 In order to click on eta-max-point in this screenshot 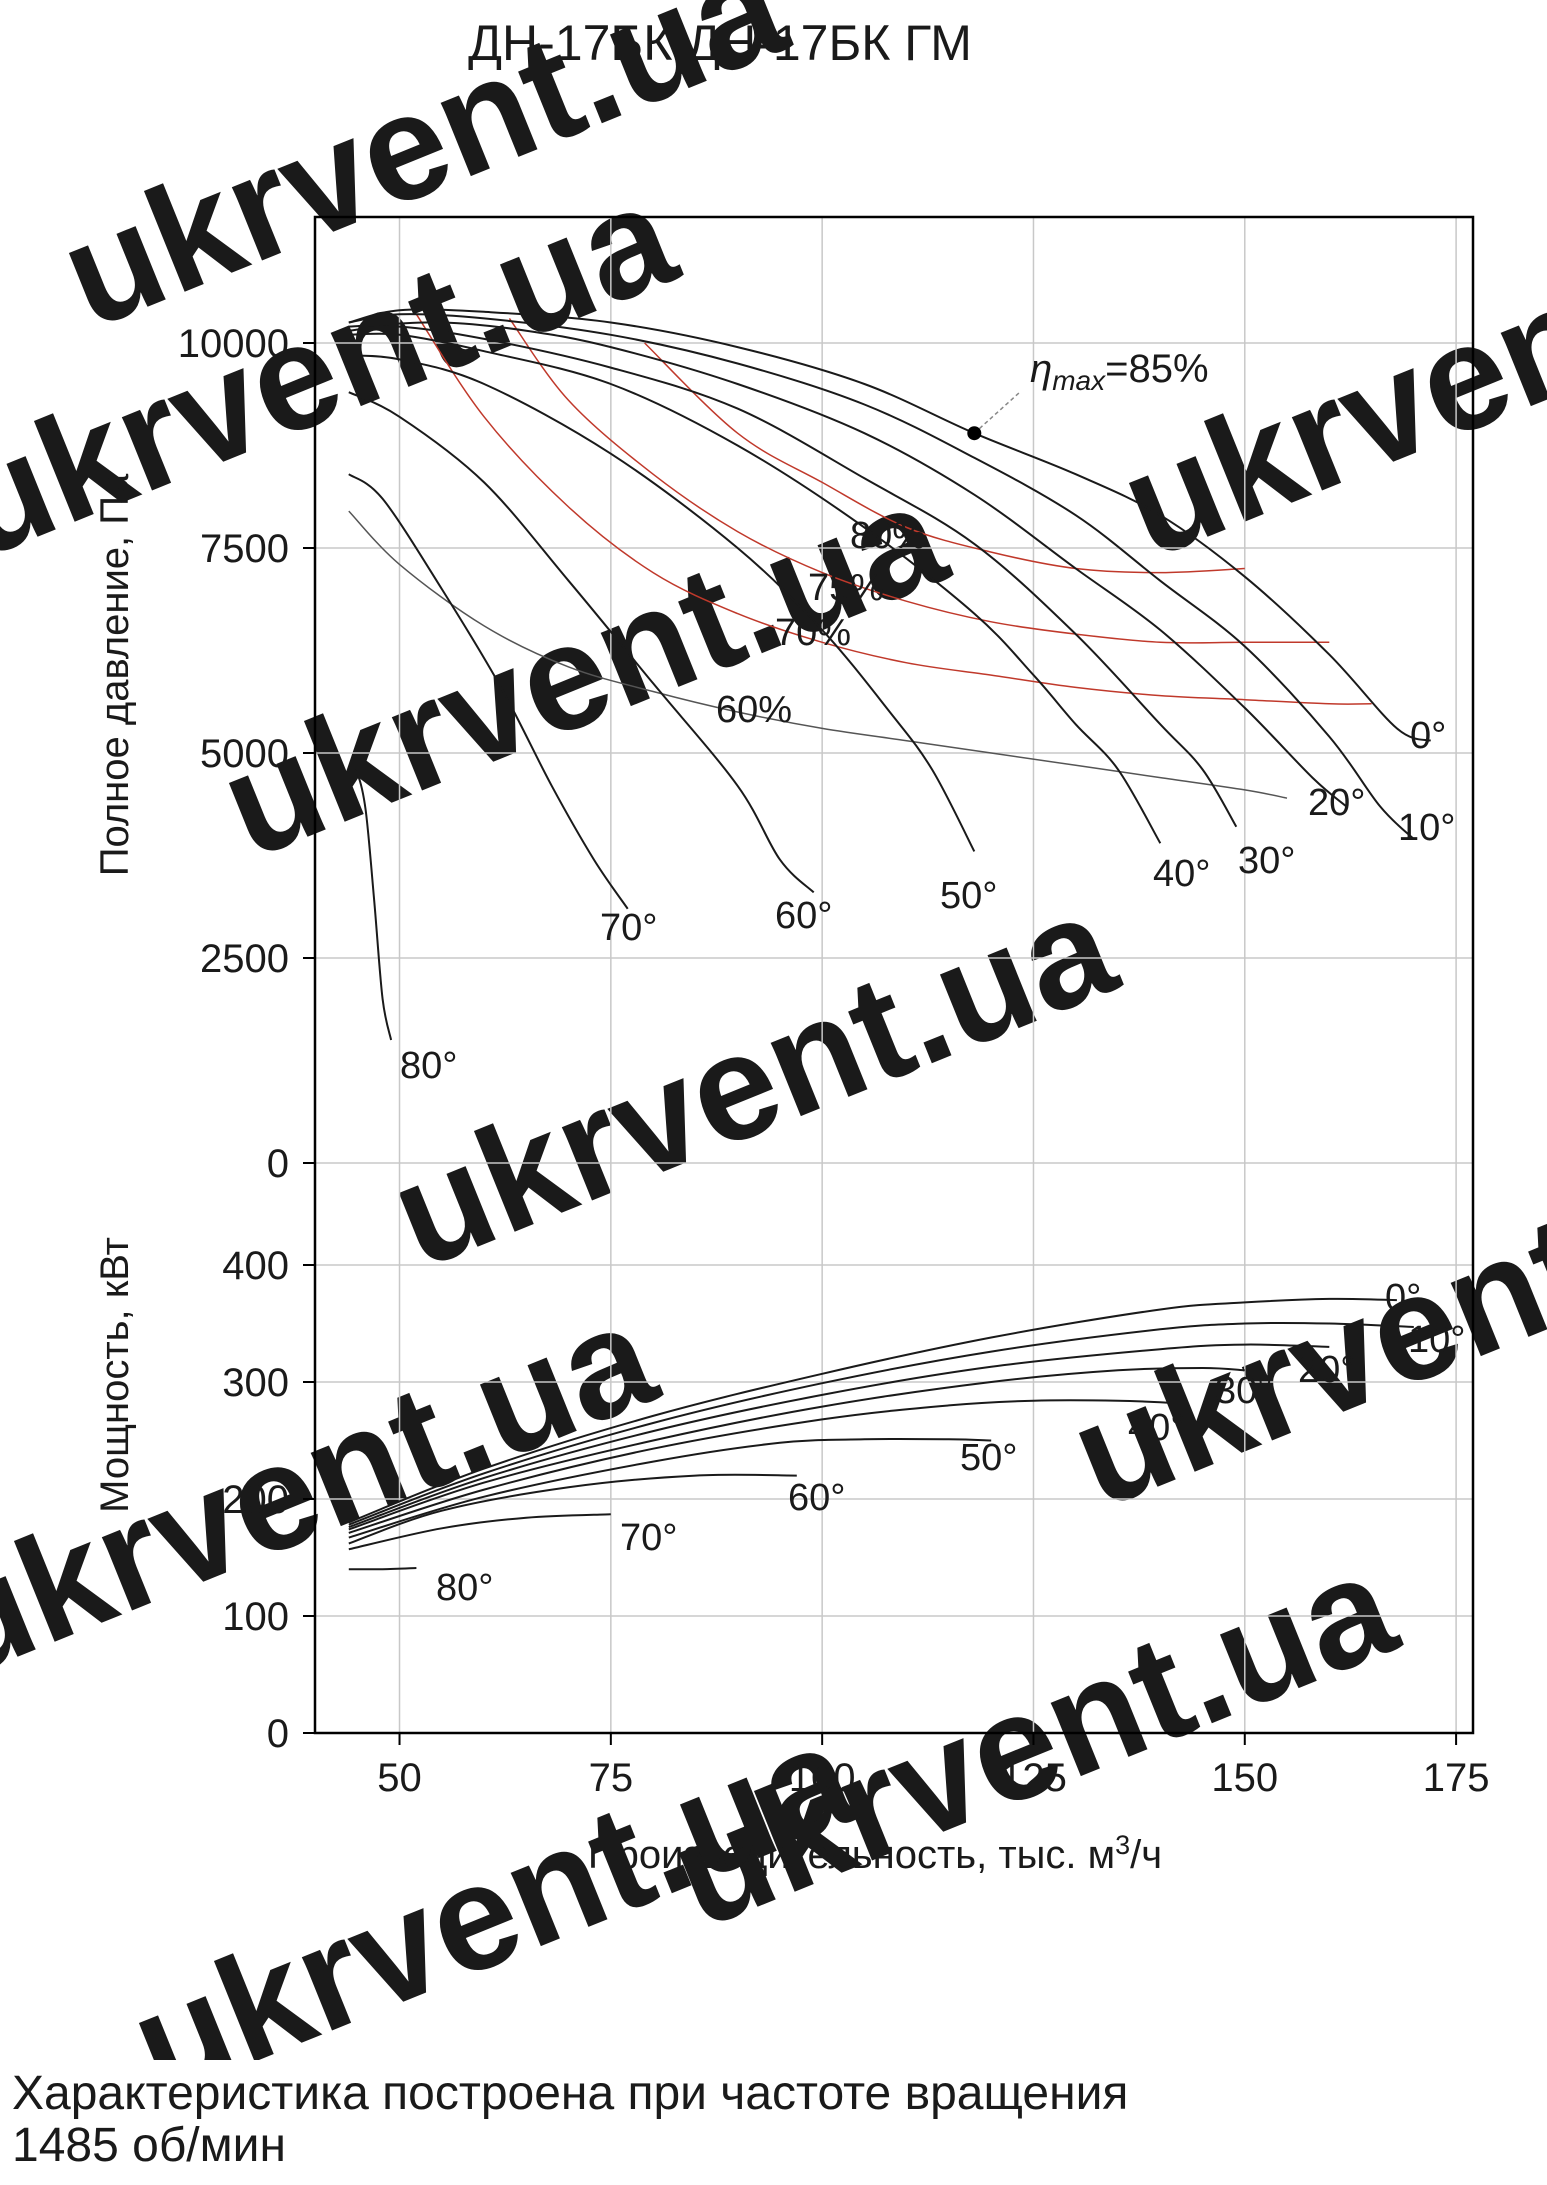, I will do `click(974, 433)`.